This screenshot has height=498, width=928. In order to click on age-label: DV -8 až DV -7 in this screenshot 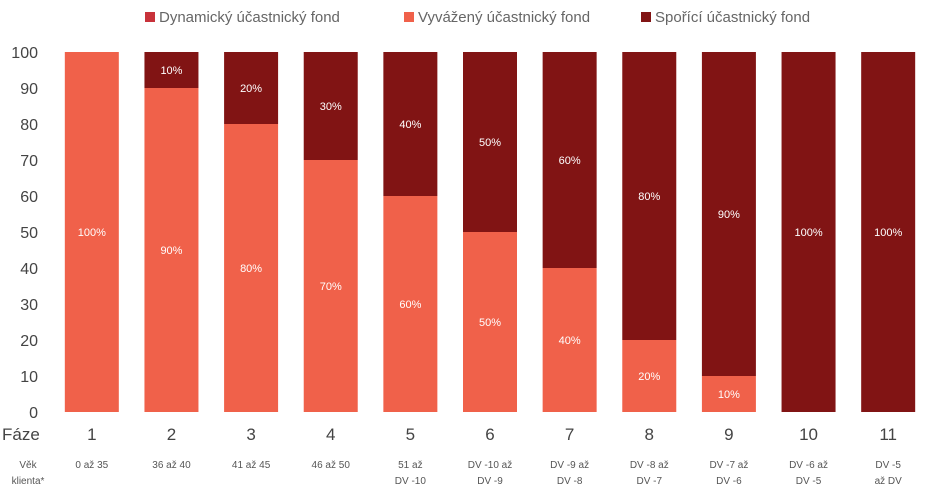, I will do `click(649, 473)`.